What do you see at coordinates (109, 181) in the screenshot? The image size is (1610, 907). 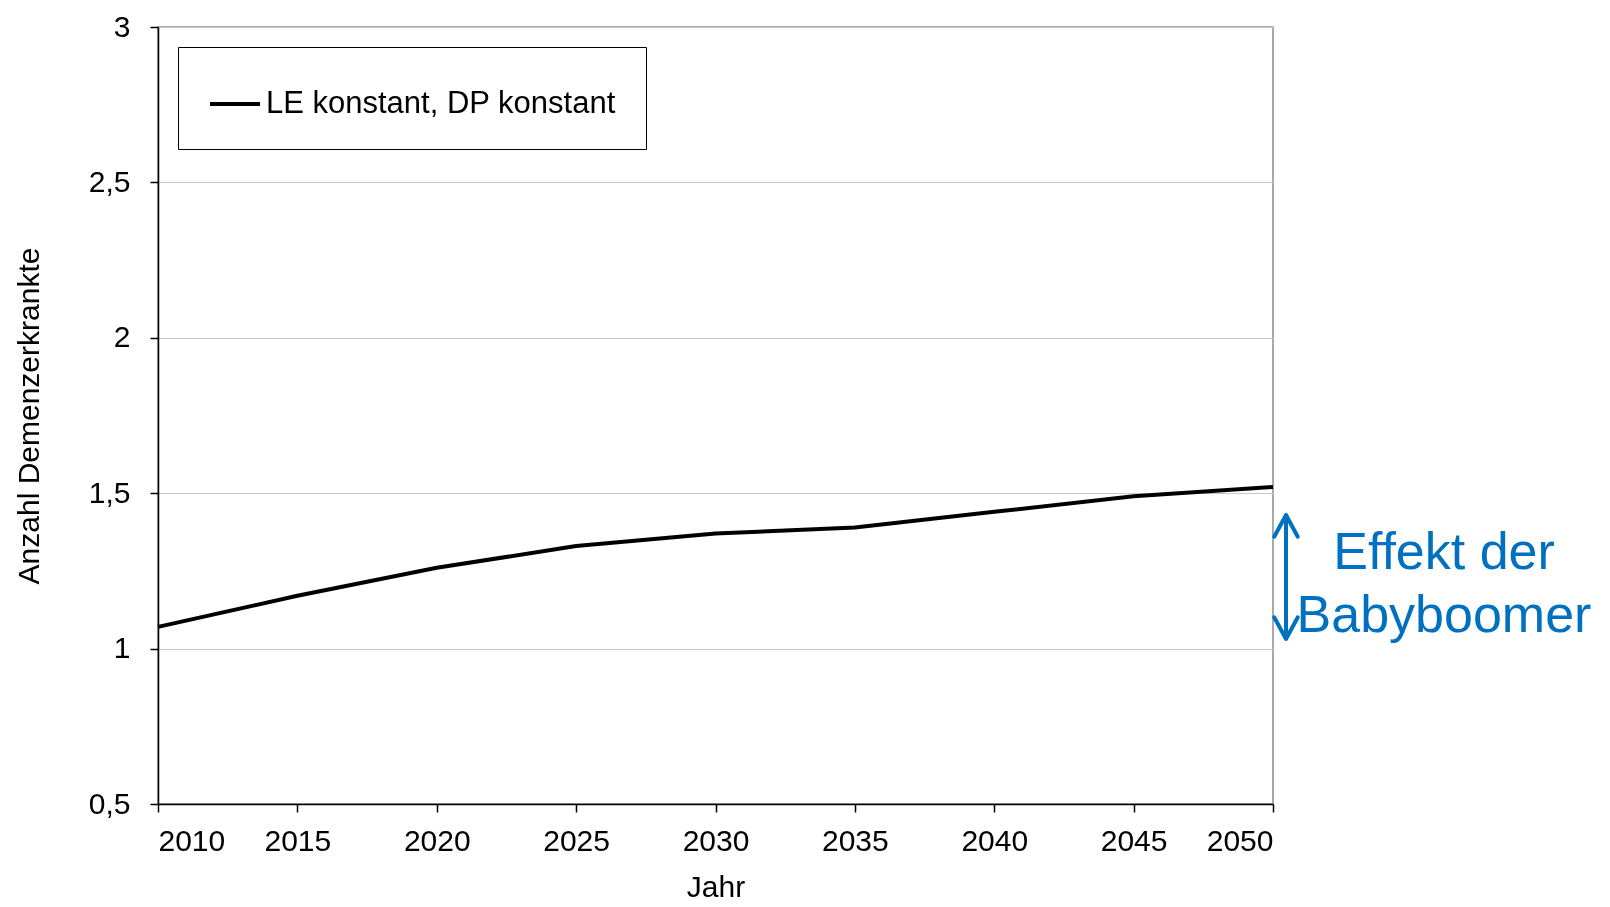 I see `y-tick-label: 2,5` at bounding box center [109, 181].